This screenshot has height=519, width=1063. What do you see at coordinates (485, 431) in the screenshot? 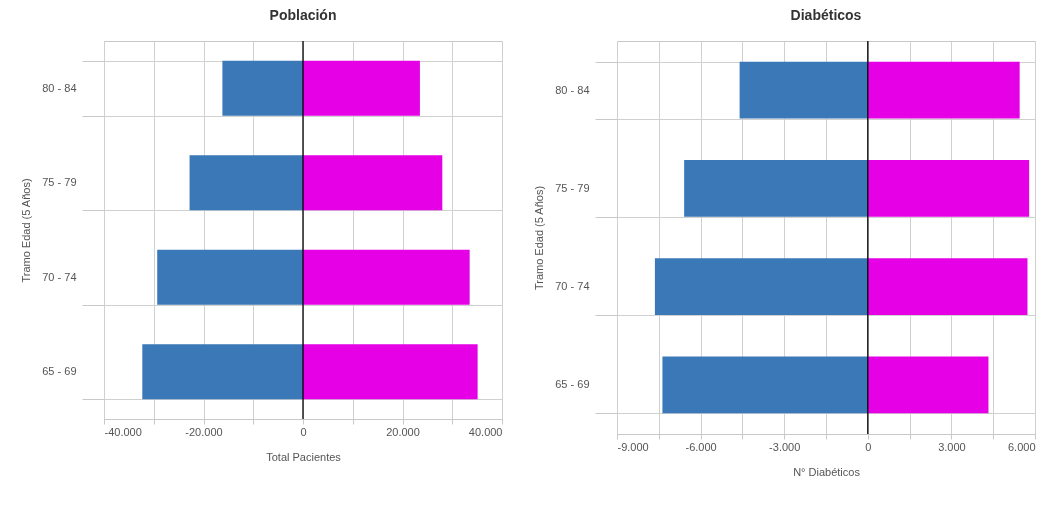
I see `x-tick-label: 40.000` at bounding box center [485, 431].